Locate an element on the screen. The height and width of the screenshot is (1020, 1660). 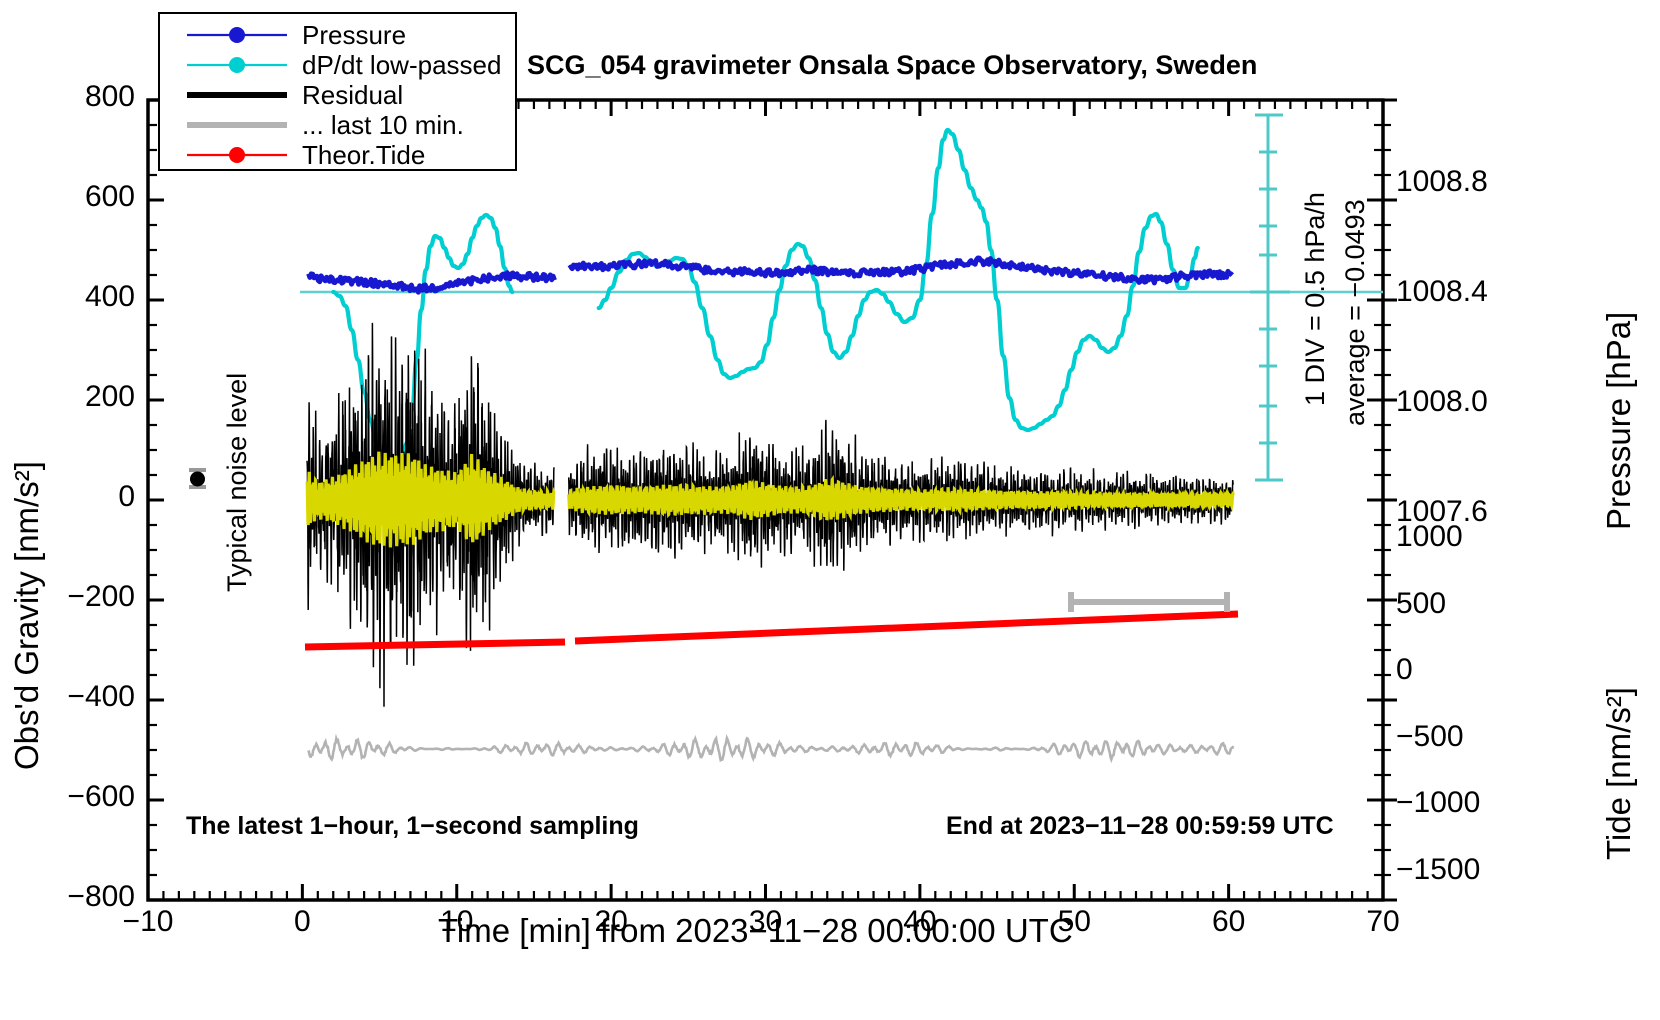
pressure-tick-label: 1008.0 is located at coordinates (1442, 401).